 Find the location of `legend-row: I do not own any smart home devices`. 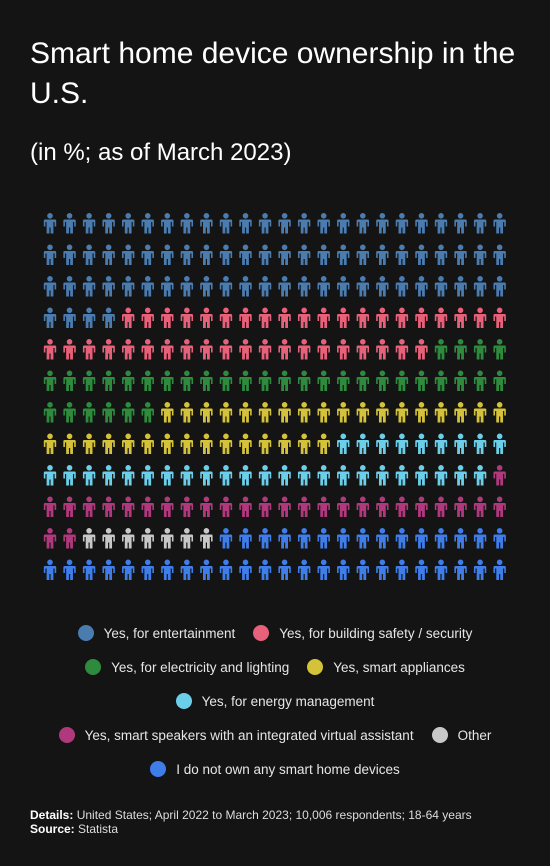

legend-row: I do not own any smart home devices is located at coordinates (275, 769).